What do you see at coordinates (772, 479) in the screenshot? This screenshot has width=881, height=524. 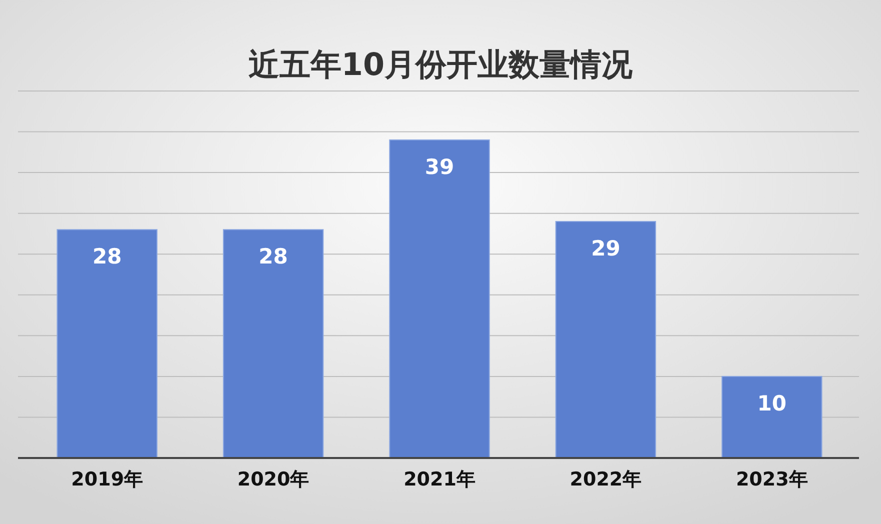 I see `x-tick-label: 2023年` at bounding box center [772, 479].